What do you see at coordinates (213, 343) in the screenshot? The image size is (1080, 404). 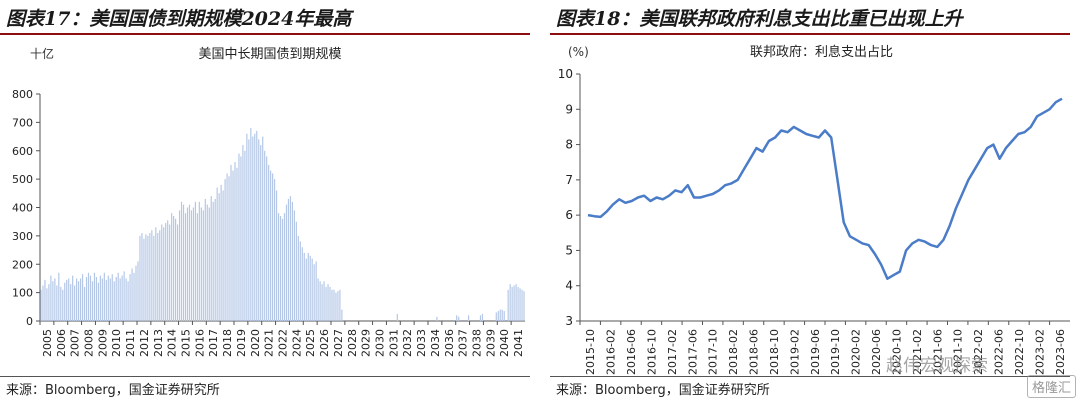 I see `left-x-tick-label: 2017` at bounding box center [213, 343].